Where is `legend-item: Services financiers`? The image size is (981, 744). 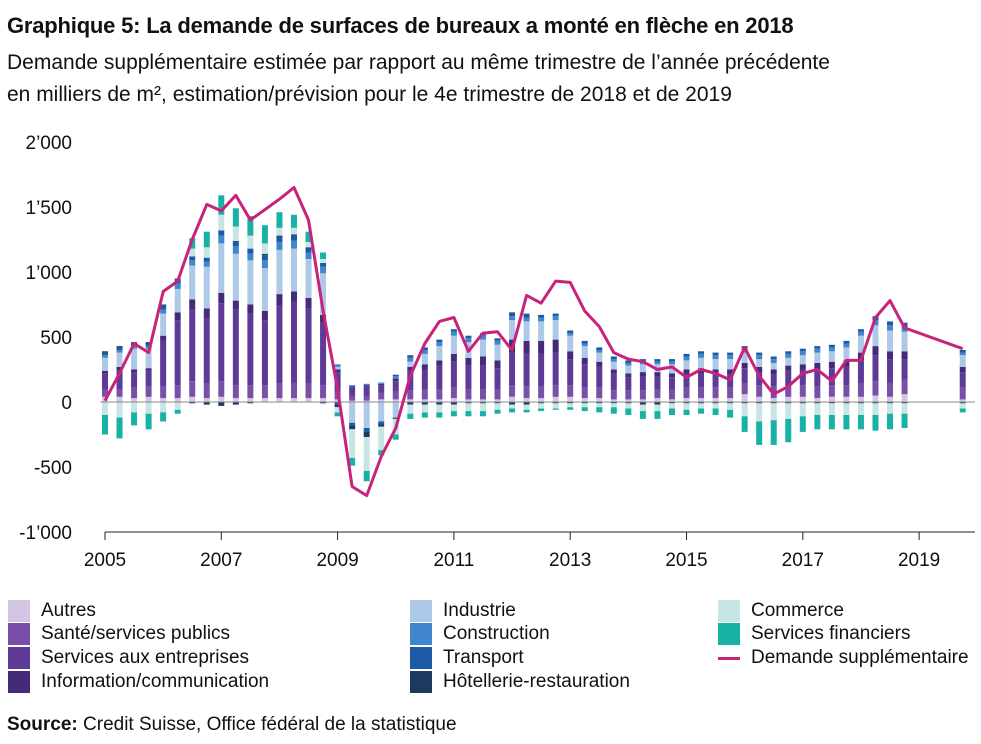
legend-item: Services financiers is located at coordinates (814, 634).